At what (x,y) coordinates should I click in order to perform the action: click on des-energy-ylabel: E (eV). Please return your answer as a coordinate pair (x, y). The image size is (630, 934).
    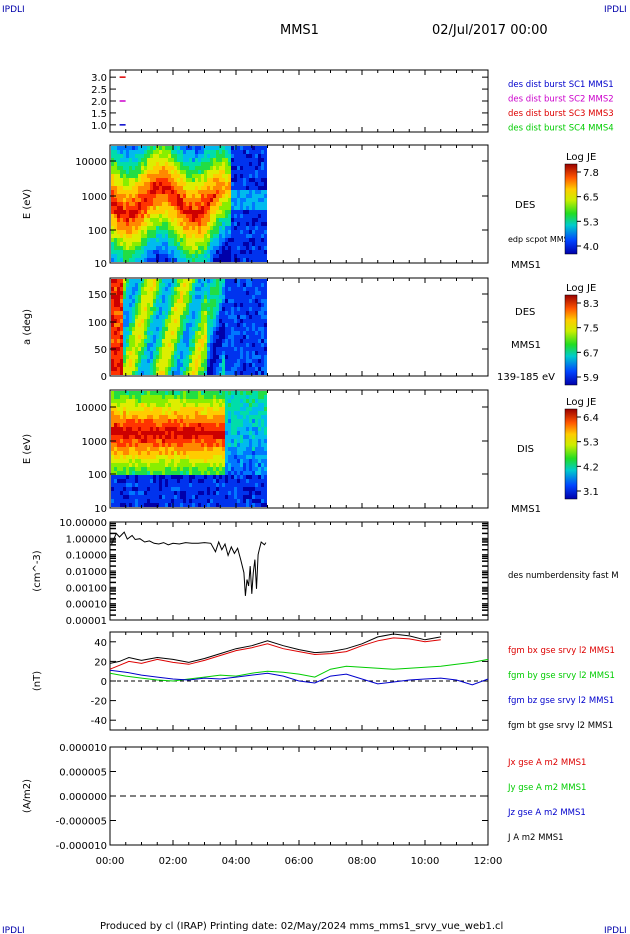
    Looking at the image, I should click on (27, 204).